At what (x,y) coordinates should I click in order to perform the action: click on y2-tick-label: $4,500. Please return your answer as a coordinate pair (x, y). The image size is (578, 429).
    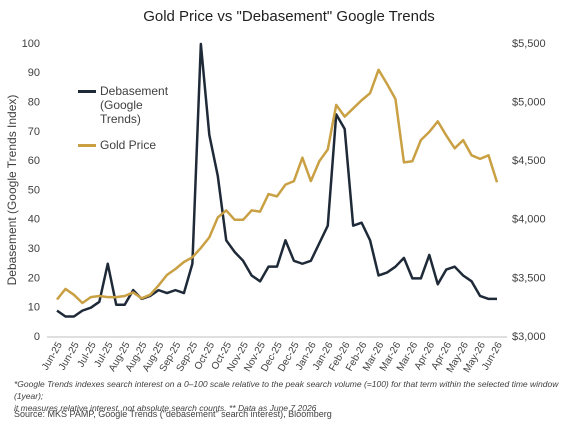
    Looking at the image, I should click on (529, 161).